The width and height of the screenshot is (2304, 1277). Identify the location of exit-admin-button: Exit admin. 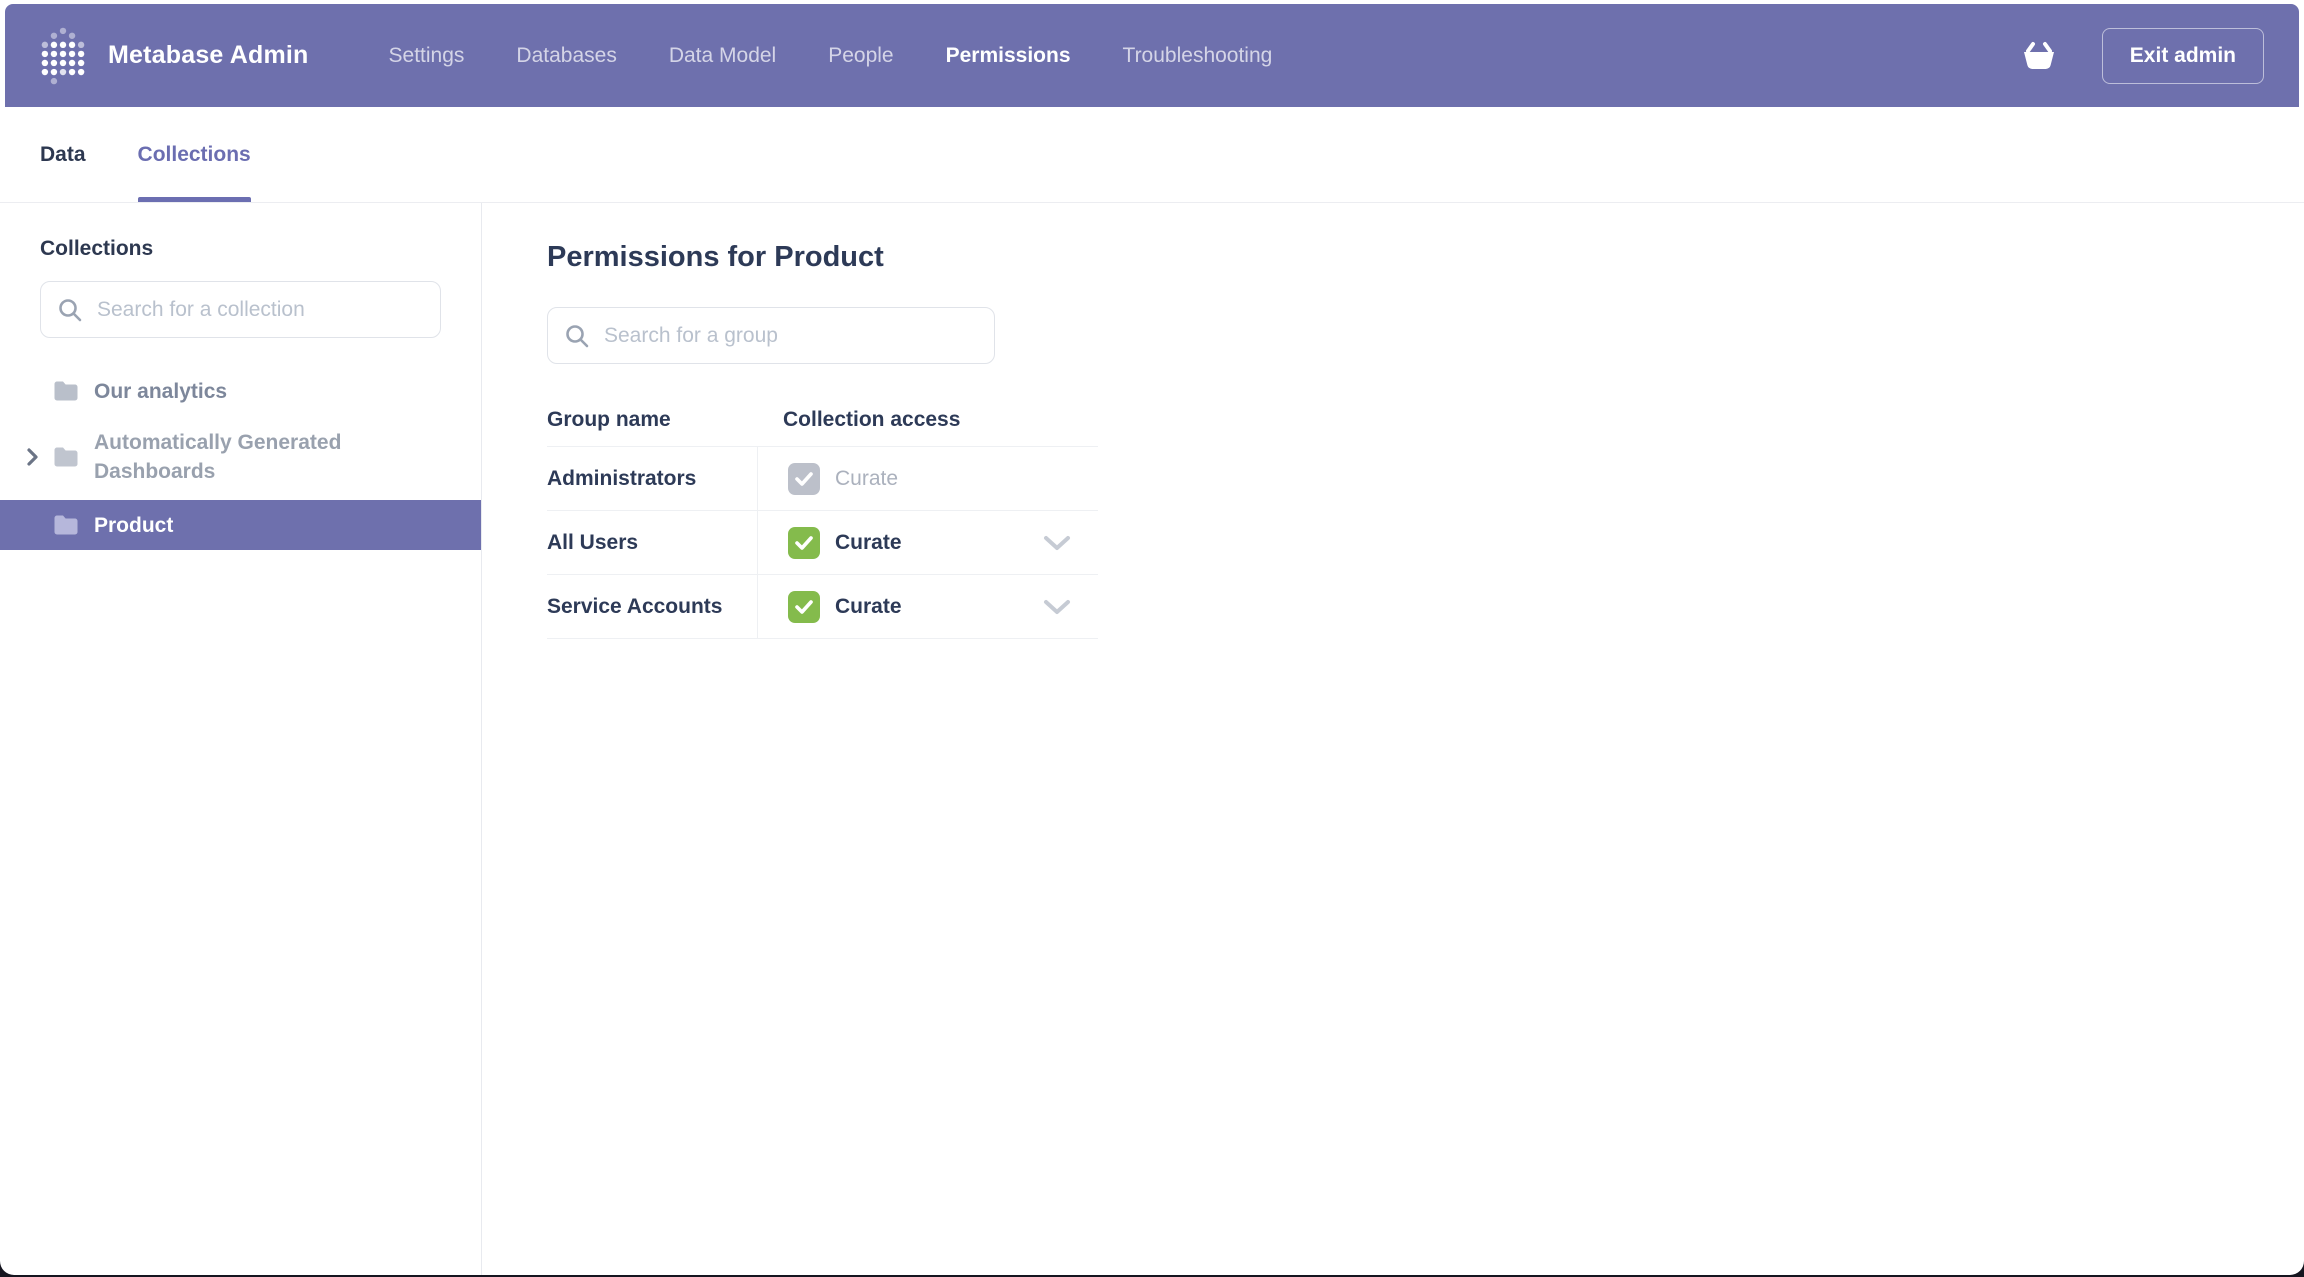
(2182, 55).